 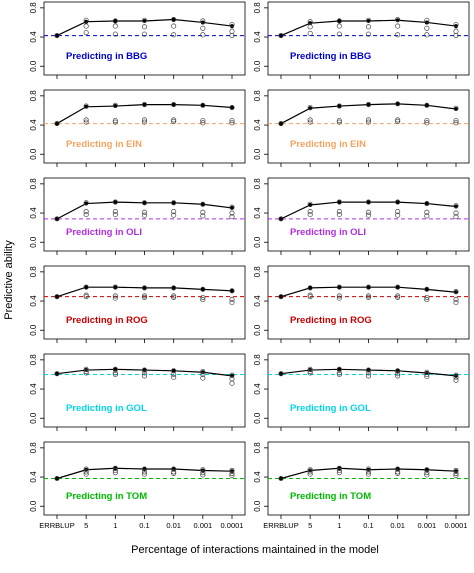 What do you see at coordinates (106, 56) in the screenshot?
I see `panel-annotation: Predicting in BBG` at bounding box center [106, 56].